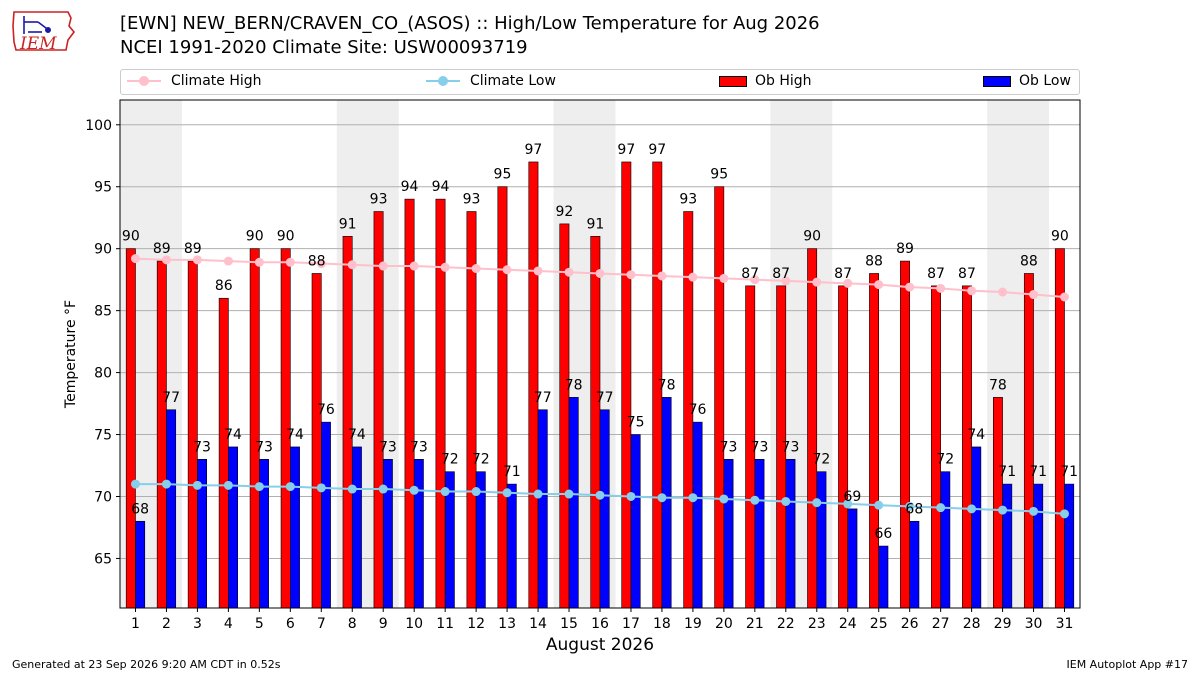 The image size is (1200, 675). Describe the element at coordinates (1003, 624) in the screenshot. I see `x-tick-label: 29` at that location.